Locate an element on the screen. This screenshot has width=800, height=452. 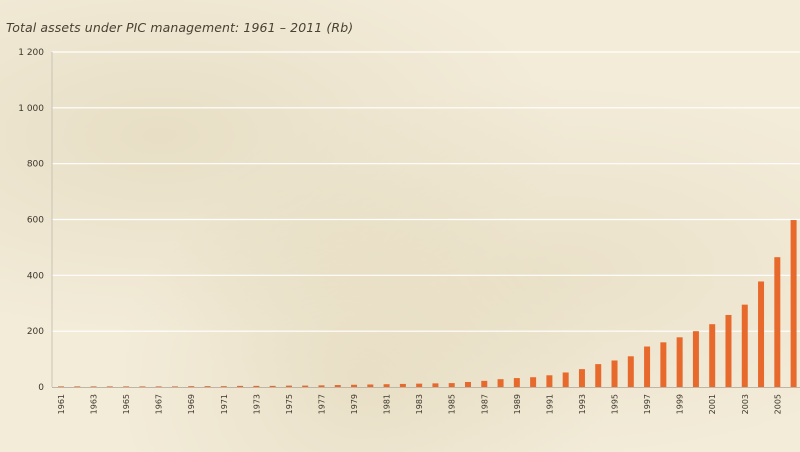
x-tick-label: 1997 is located at coordinates (647, 404).